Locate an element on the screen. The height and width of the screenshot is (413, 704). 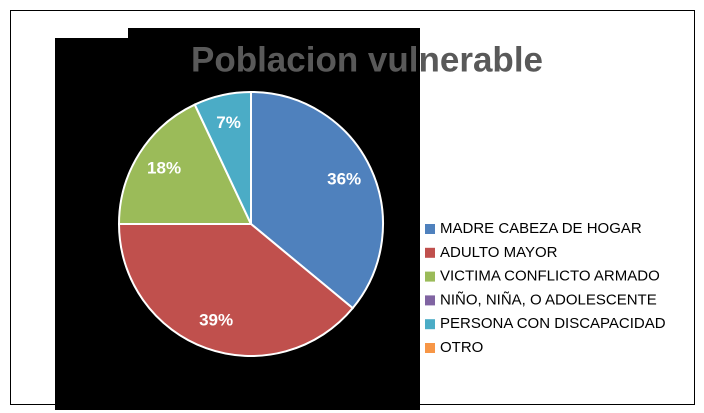
background-block is located at coordinates (274, 34).